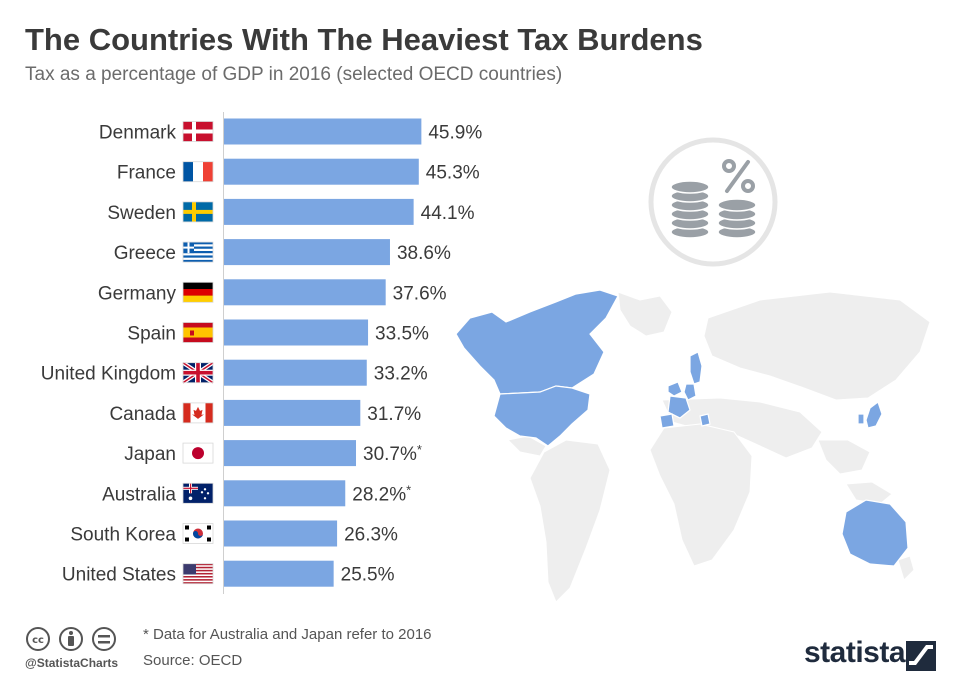 This screenshot has height=684, width=960. What do you see at coordinates (38, 640) in the screenshot?
I see `svg-text: cc` at bounding box center [38, 640].